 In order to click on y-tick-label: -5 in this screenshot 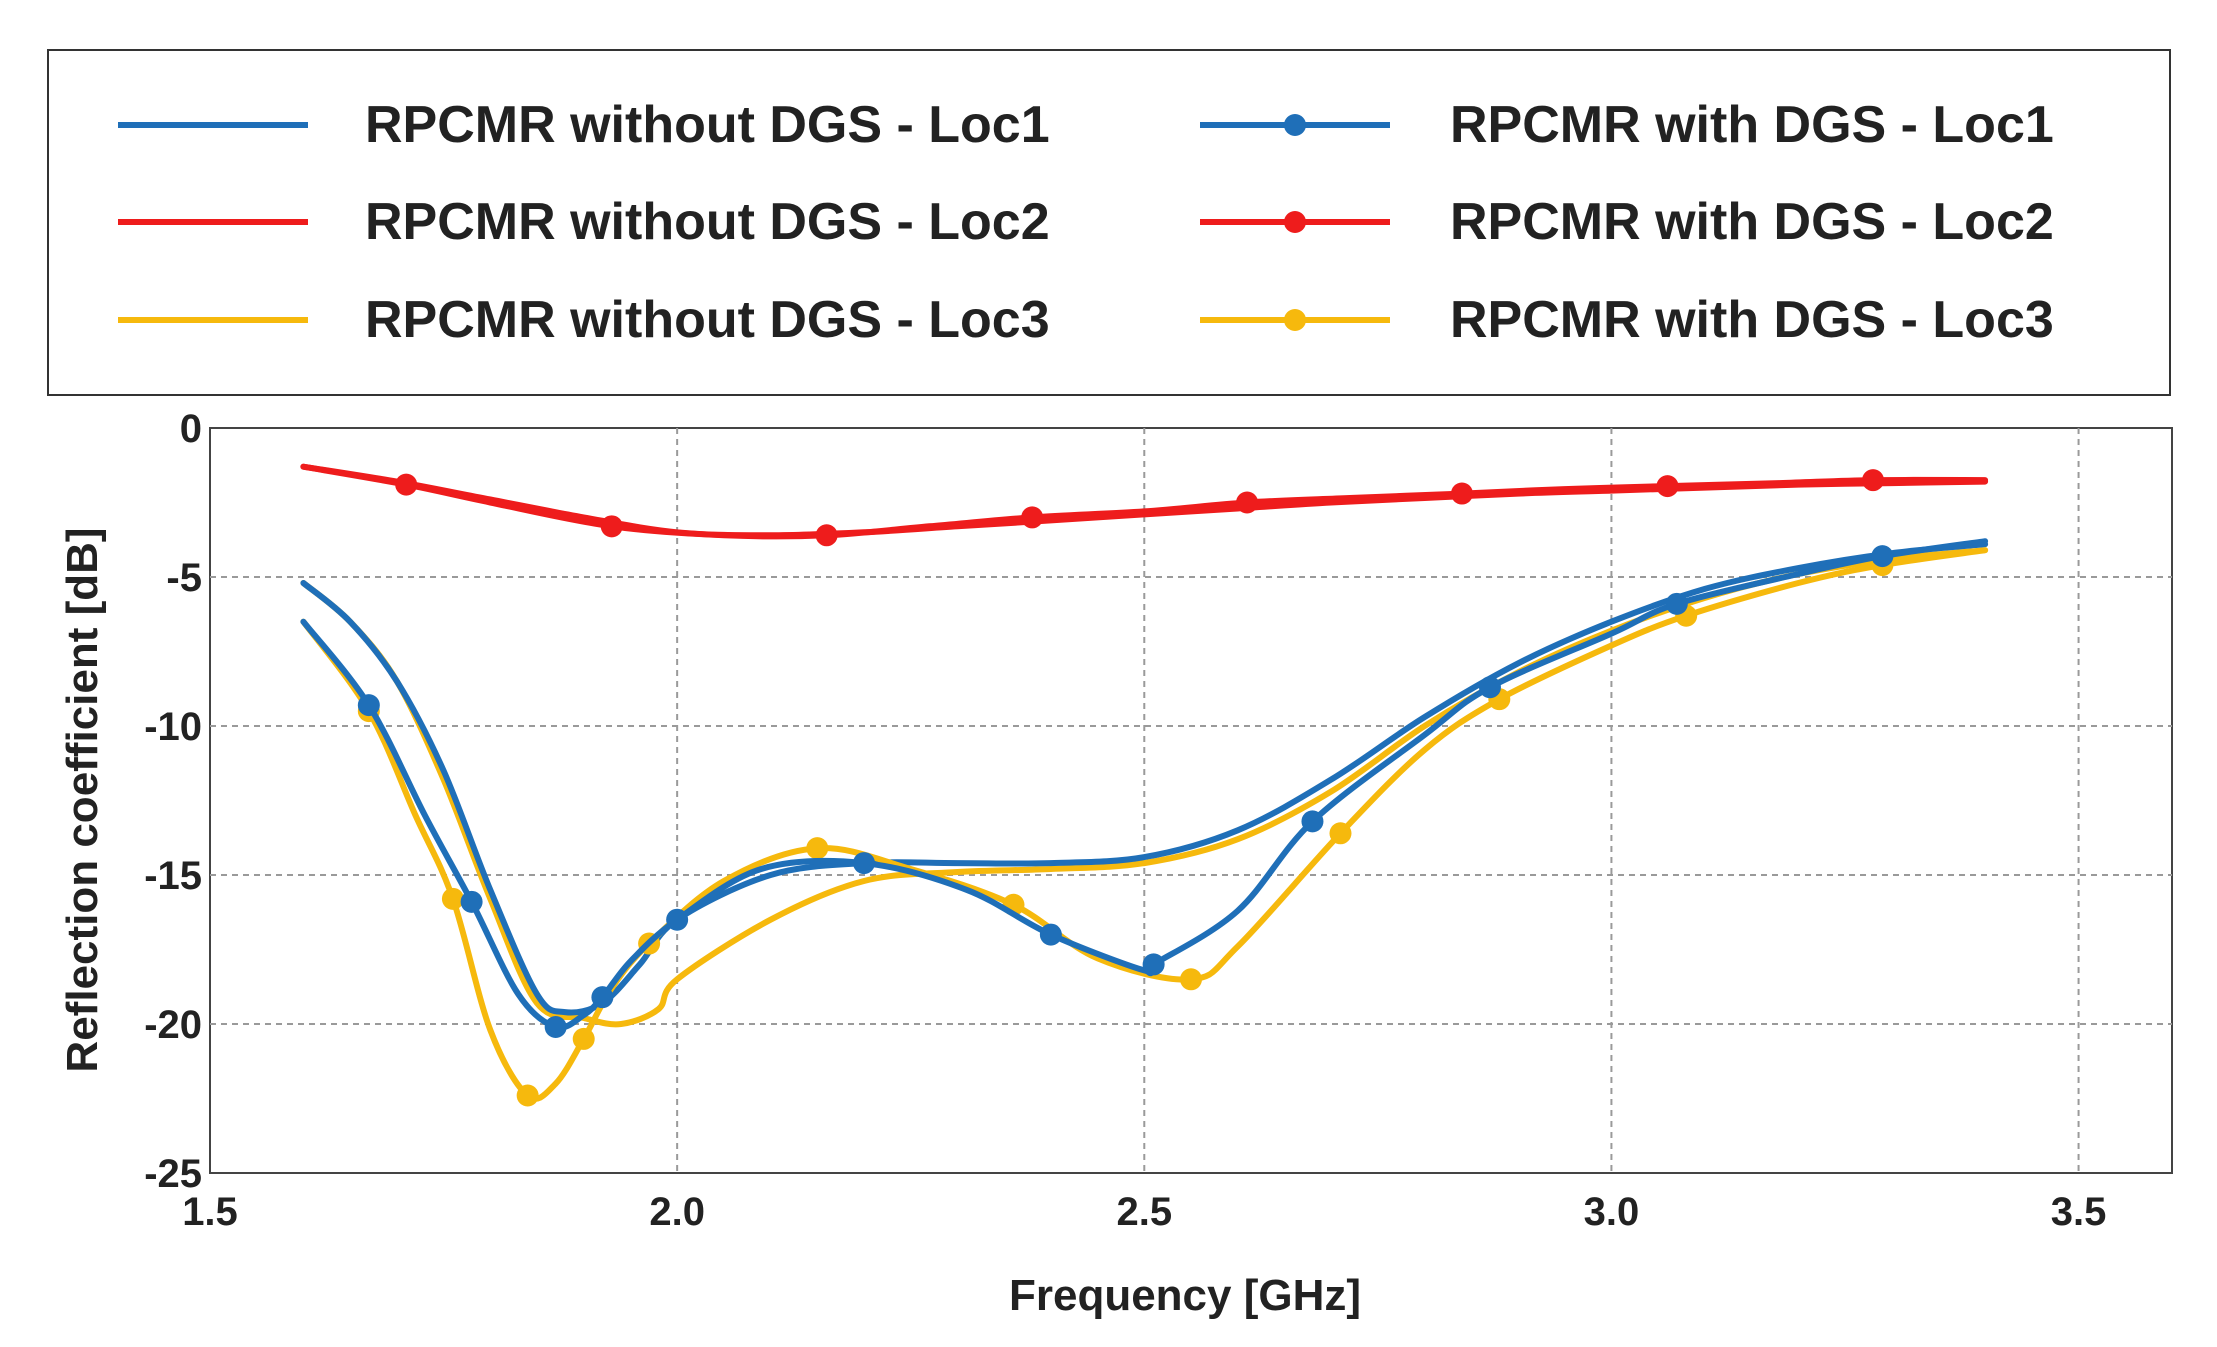, I will do `click(184, 578)`.